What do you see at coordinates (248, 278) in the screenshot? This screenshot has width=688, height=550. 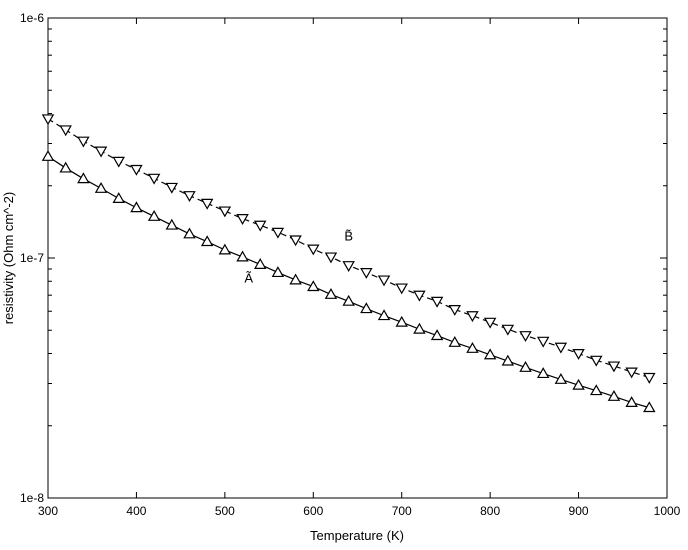 I see `series-label: Ã` at bounding box center [248, 278].